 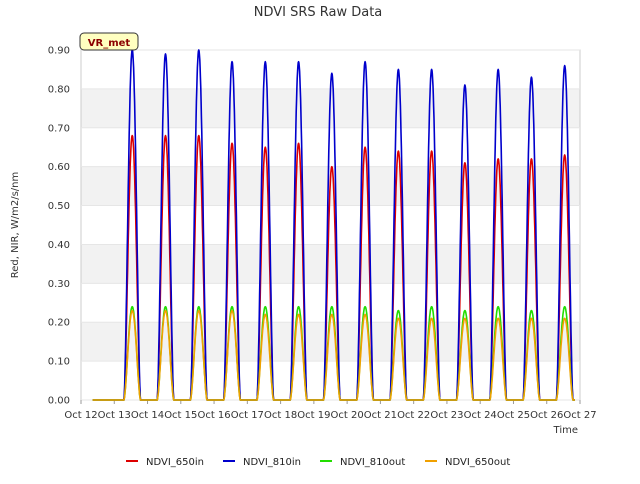 What do you see at coordinates (480, 415) in the screenshot?
I see `x-tick-label: Oct 24` at bounding box center [480, 415].